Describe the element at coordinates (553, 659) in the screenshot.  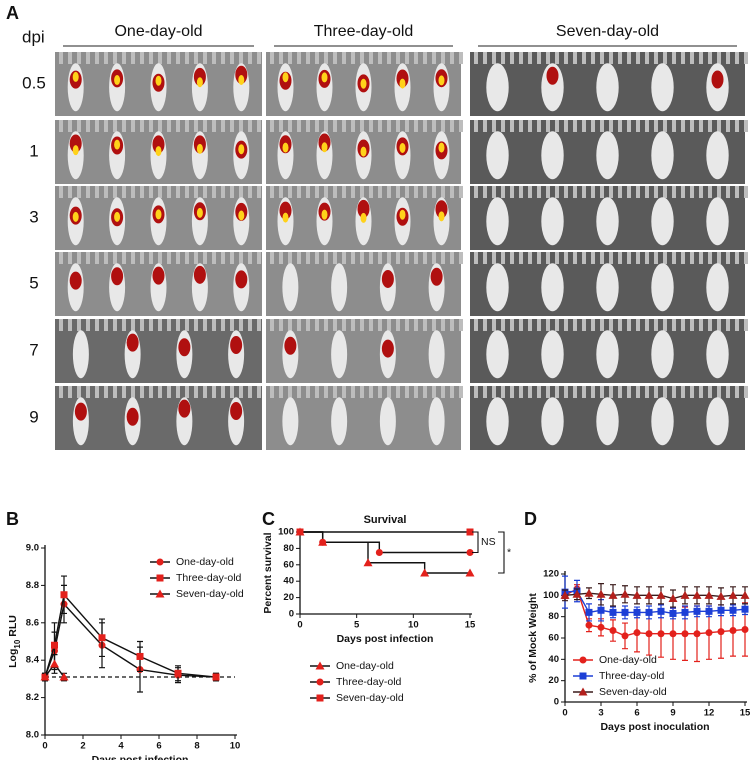
I see `y-tick-label: 40` at that location.